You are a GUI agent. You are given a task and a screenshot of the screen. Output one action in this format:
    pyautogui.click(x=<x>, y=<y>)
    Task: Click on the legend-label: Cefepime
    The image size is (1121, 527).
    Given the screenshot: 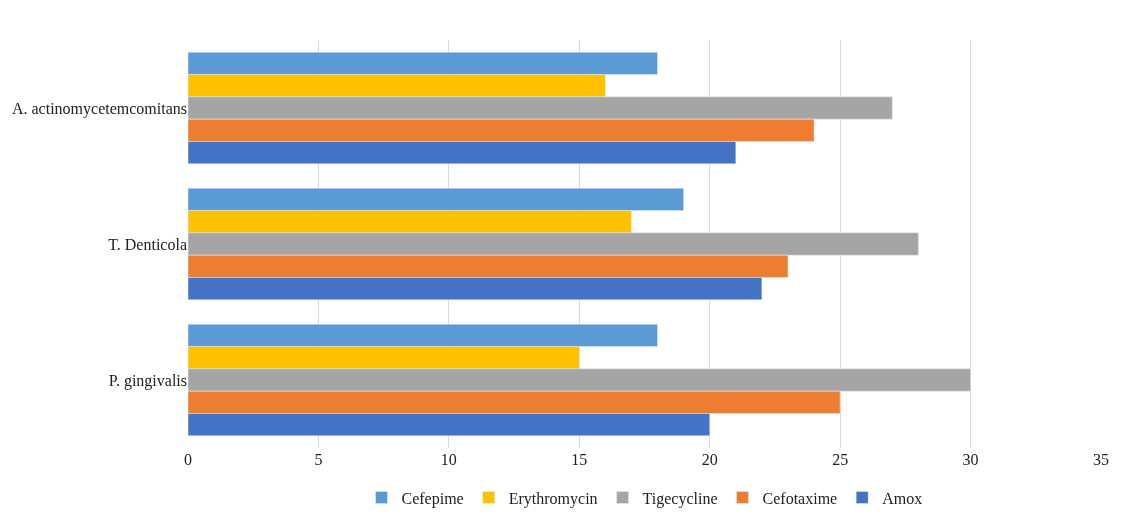 What is the action you would take?
    pyautogui.click(x=432, y=498)
    